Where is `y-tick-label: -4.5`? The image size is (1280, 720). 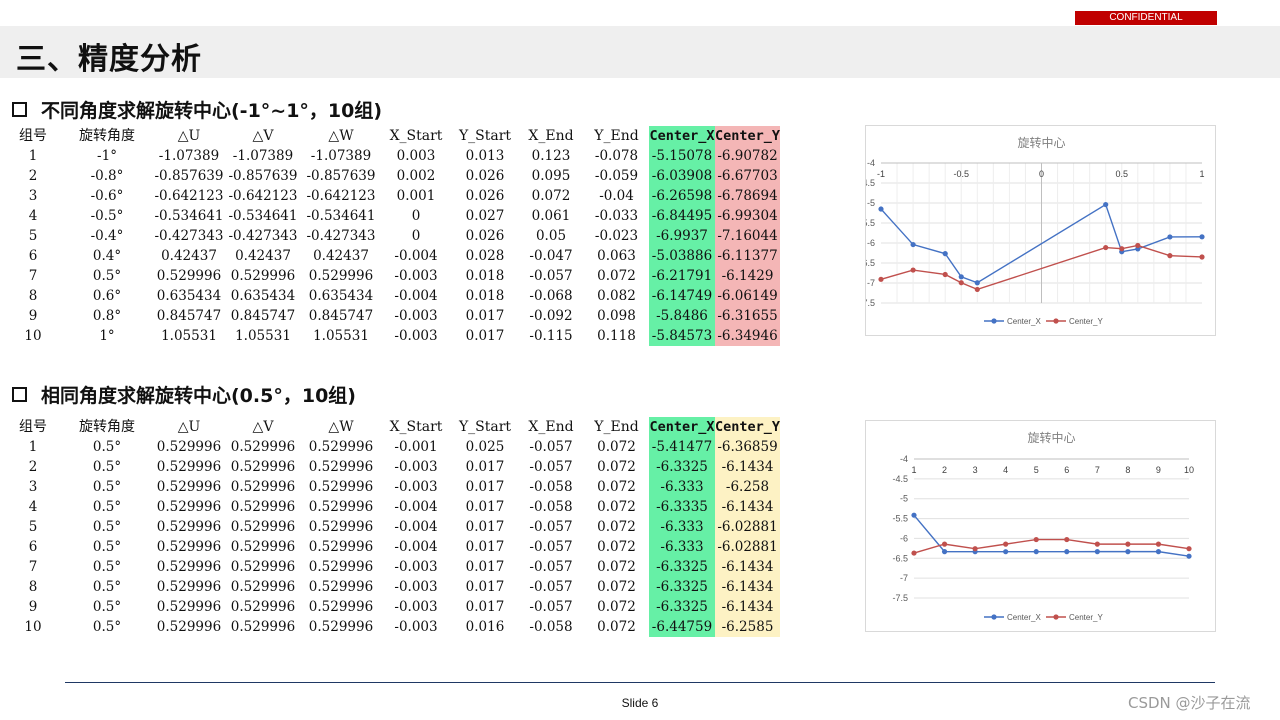
y-tick-label: -4.5 is located at coordinates (870, 183).